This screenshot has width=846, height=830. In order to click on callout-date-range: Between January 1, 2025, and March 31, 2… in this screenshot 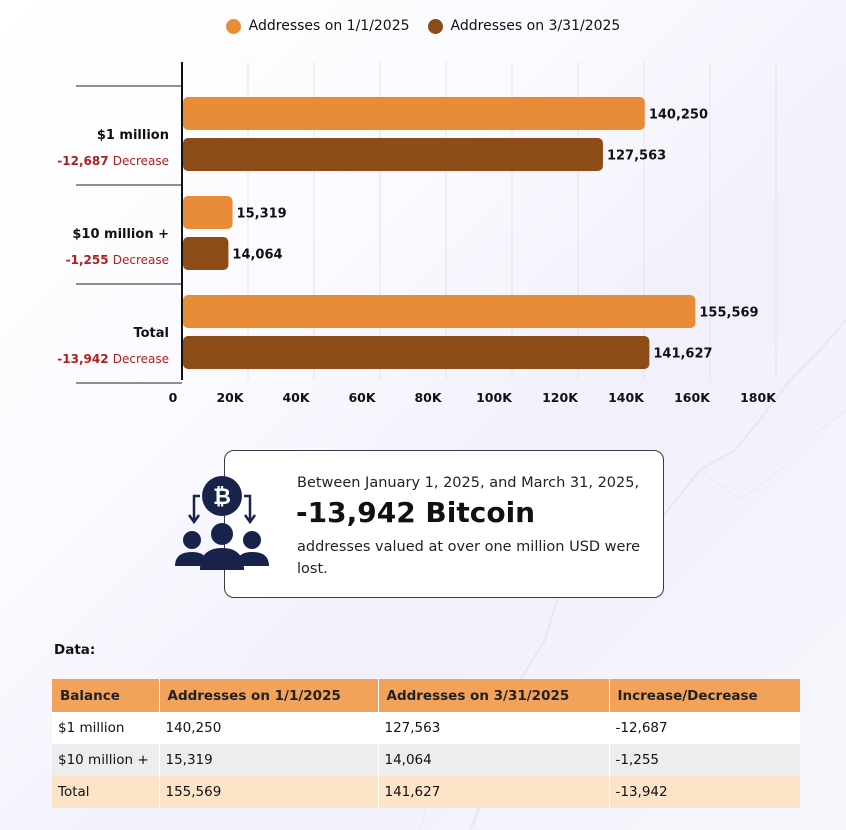, I will do `click(468, 483)`.